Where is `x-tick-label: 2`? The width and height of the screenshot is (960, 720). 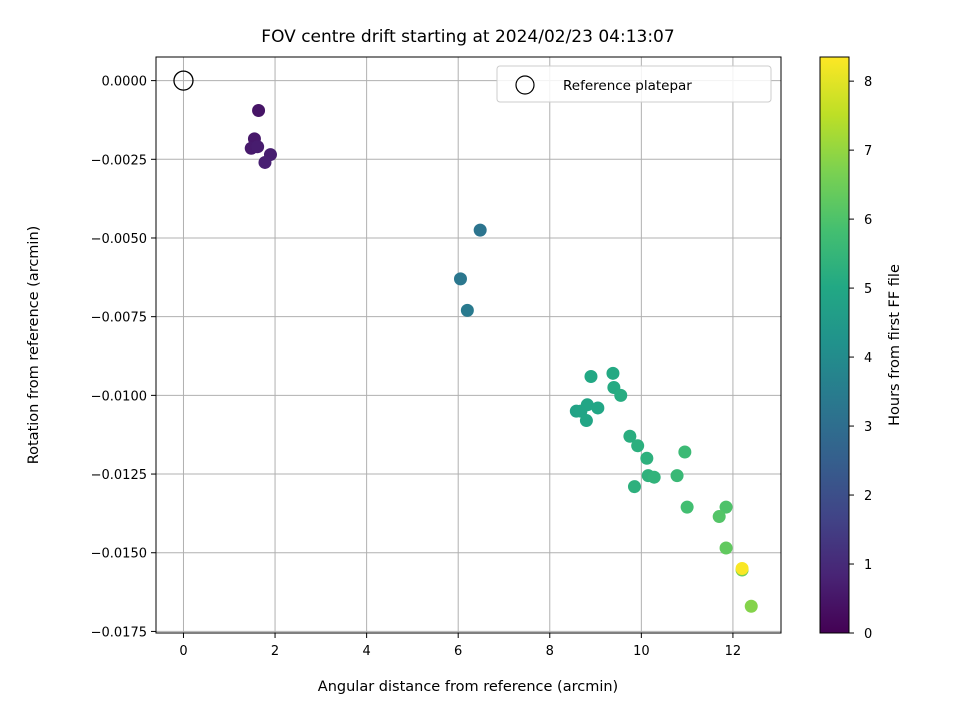
x-tick-label: 2 is located at coordinates (275, 651).